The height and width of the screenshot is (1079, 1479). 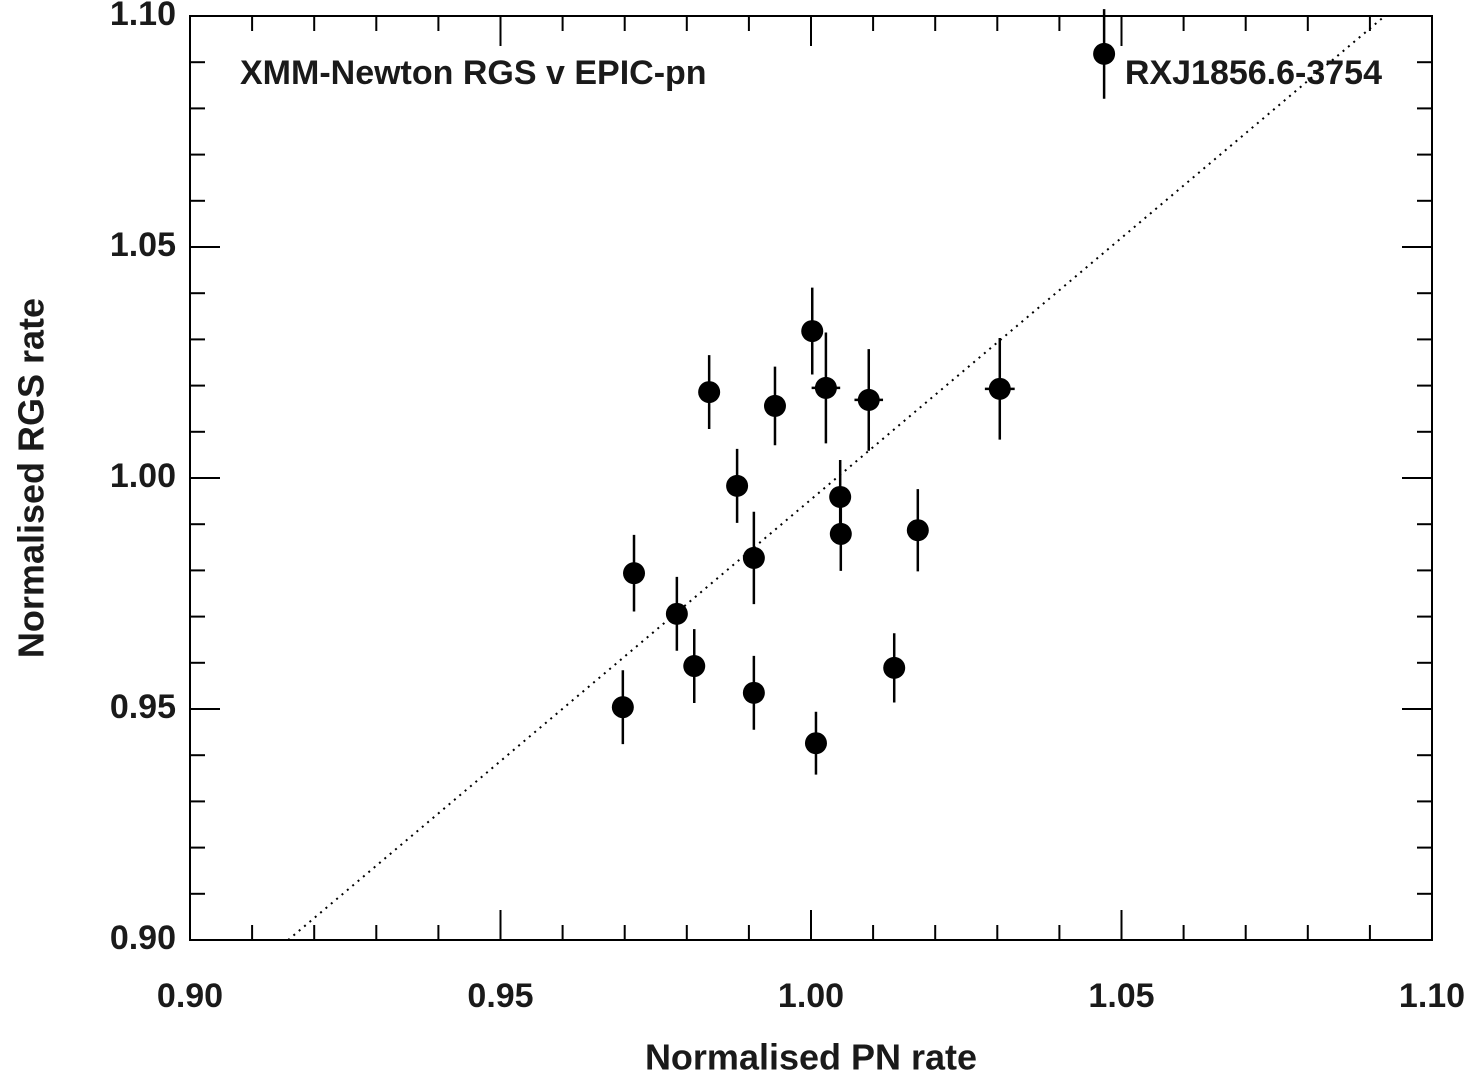 I want to click on y-tick-label: 1.10, so click(x=143, y=16).